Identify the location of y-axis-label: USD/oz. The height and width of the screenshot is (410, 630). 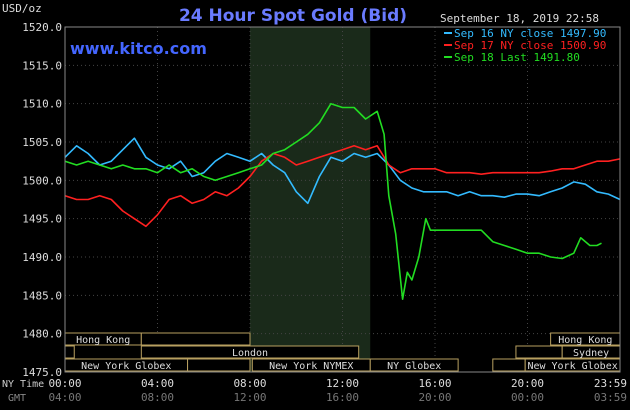
(22, 8).